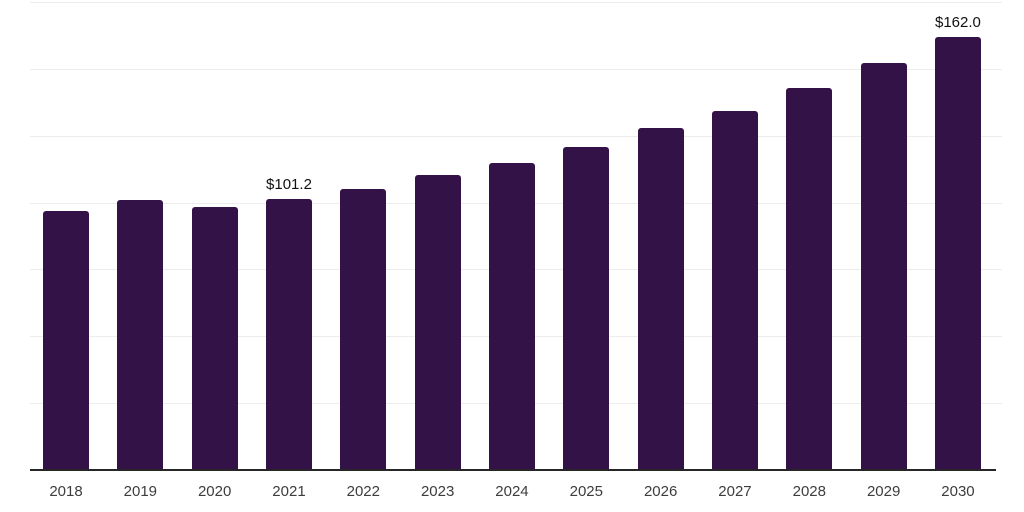  What do you see at coordinates (140, 491) in the screenshot?
I see `x-tick-2019: 2019` at bounding box center [140, 491].